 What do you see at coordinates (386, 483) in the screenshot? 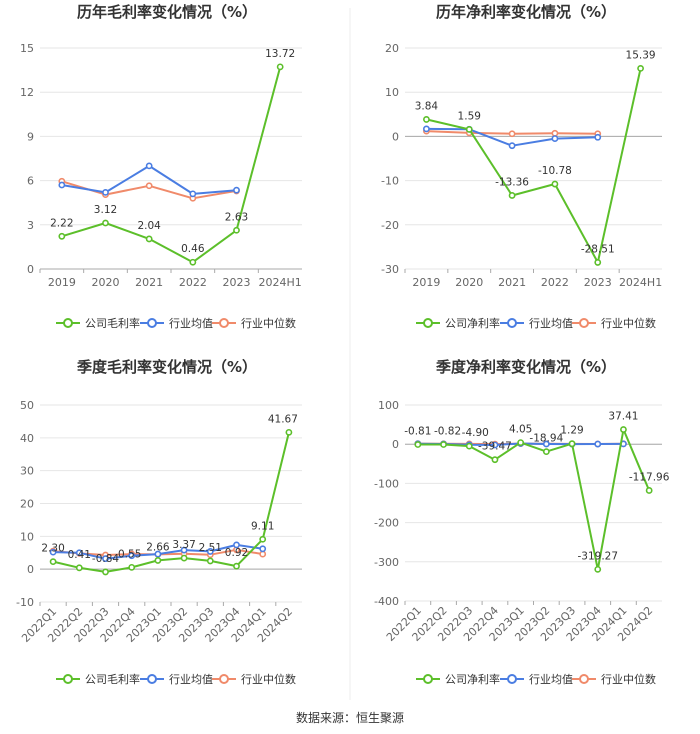
I see `y-tick-label: -100` at bounding box center [386, 483].